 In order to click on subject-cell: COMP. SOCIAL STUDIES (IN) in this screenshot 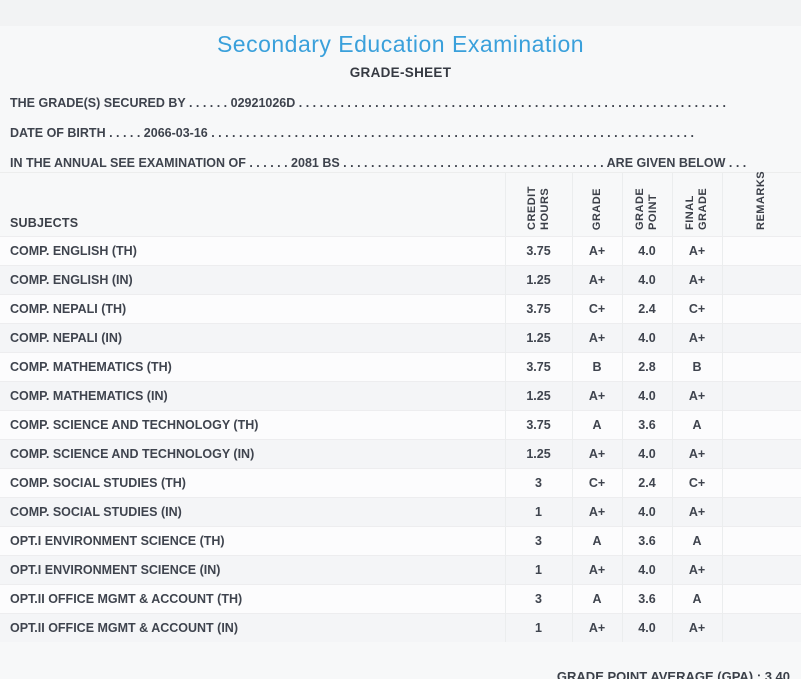, I will do `click(252, 512)`.